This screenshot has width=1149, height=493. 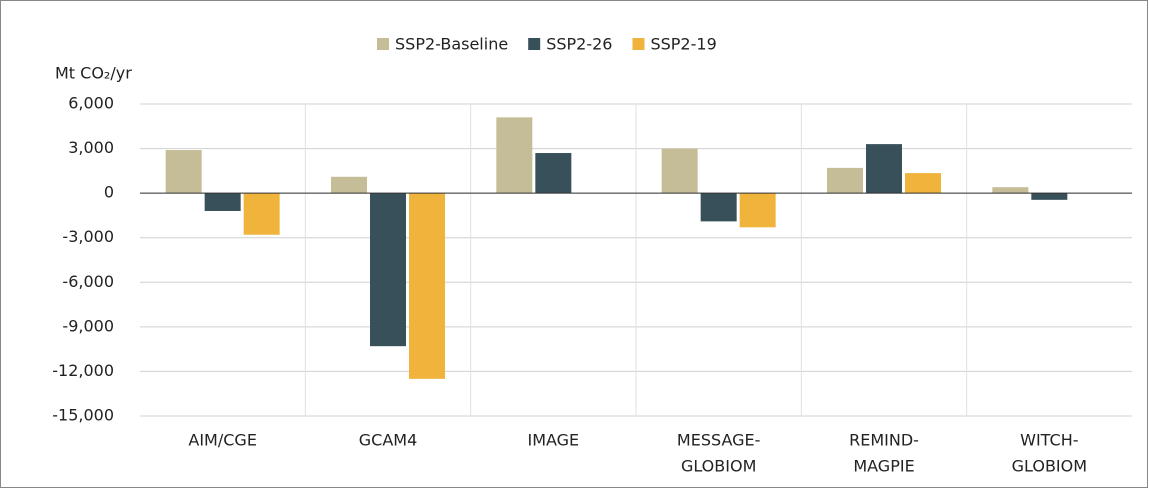 I want to click on x-tick-label: MESSAGE-, so click(x=718, y=440).